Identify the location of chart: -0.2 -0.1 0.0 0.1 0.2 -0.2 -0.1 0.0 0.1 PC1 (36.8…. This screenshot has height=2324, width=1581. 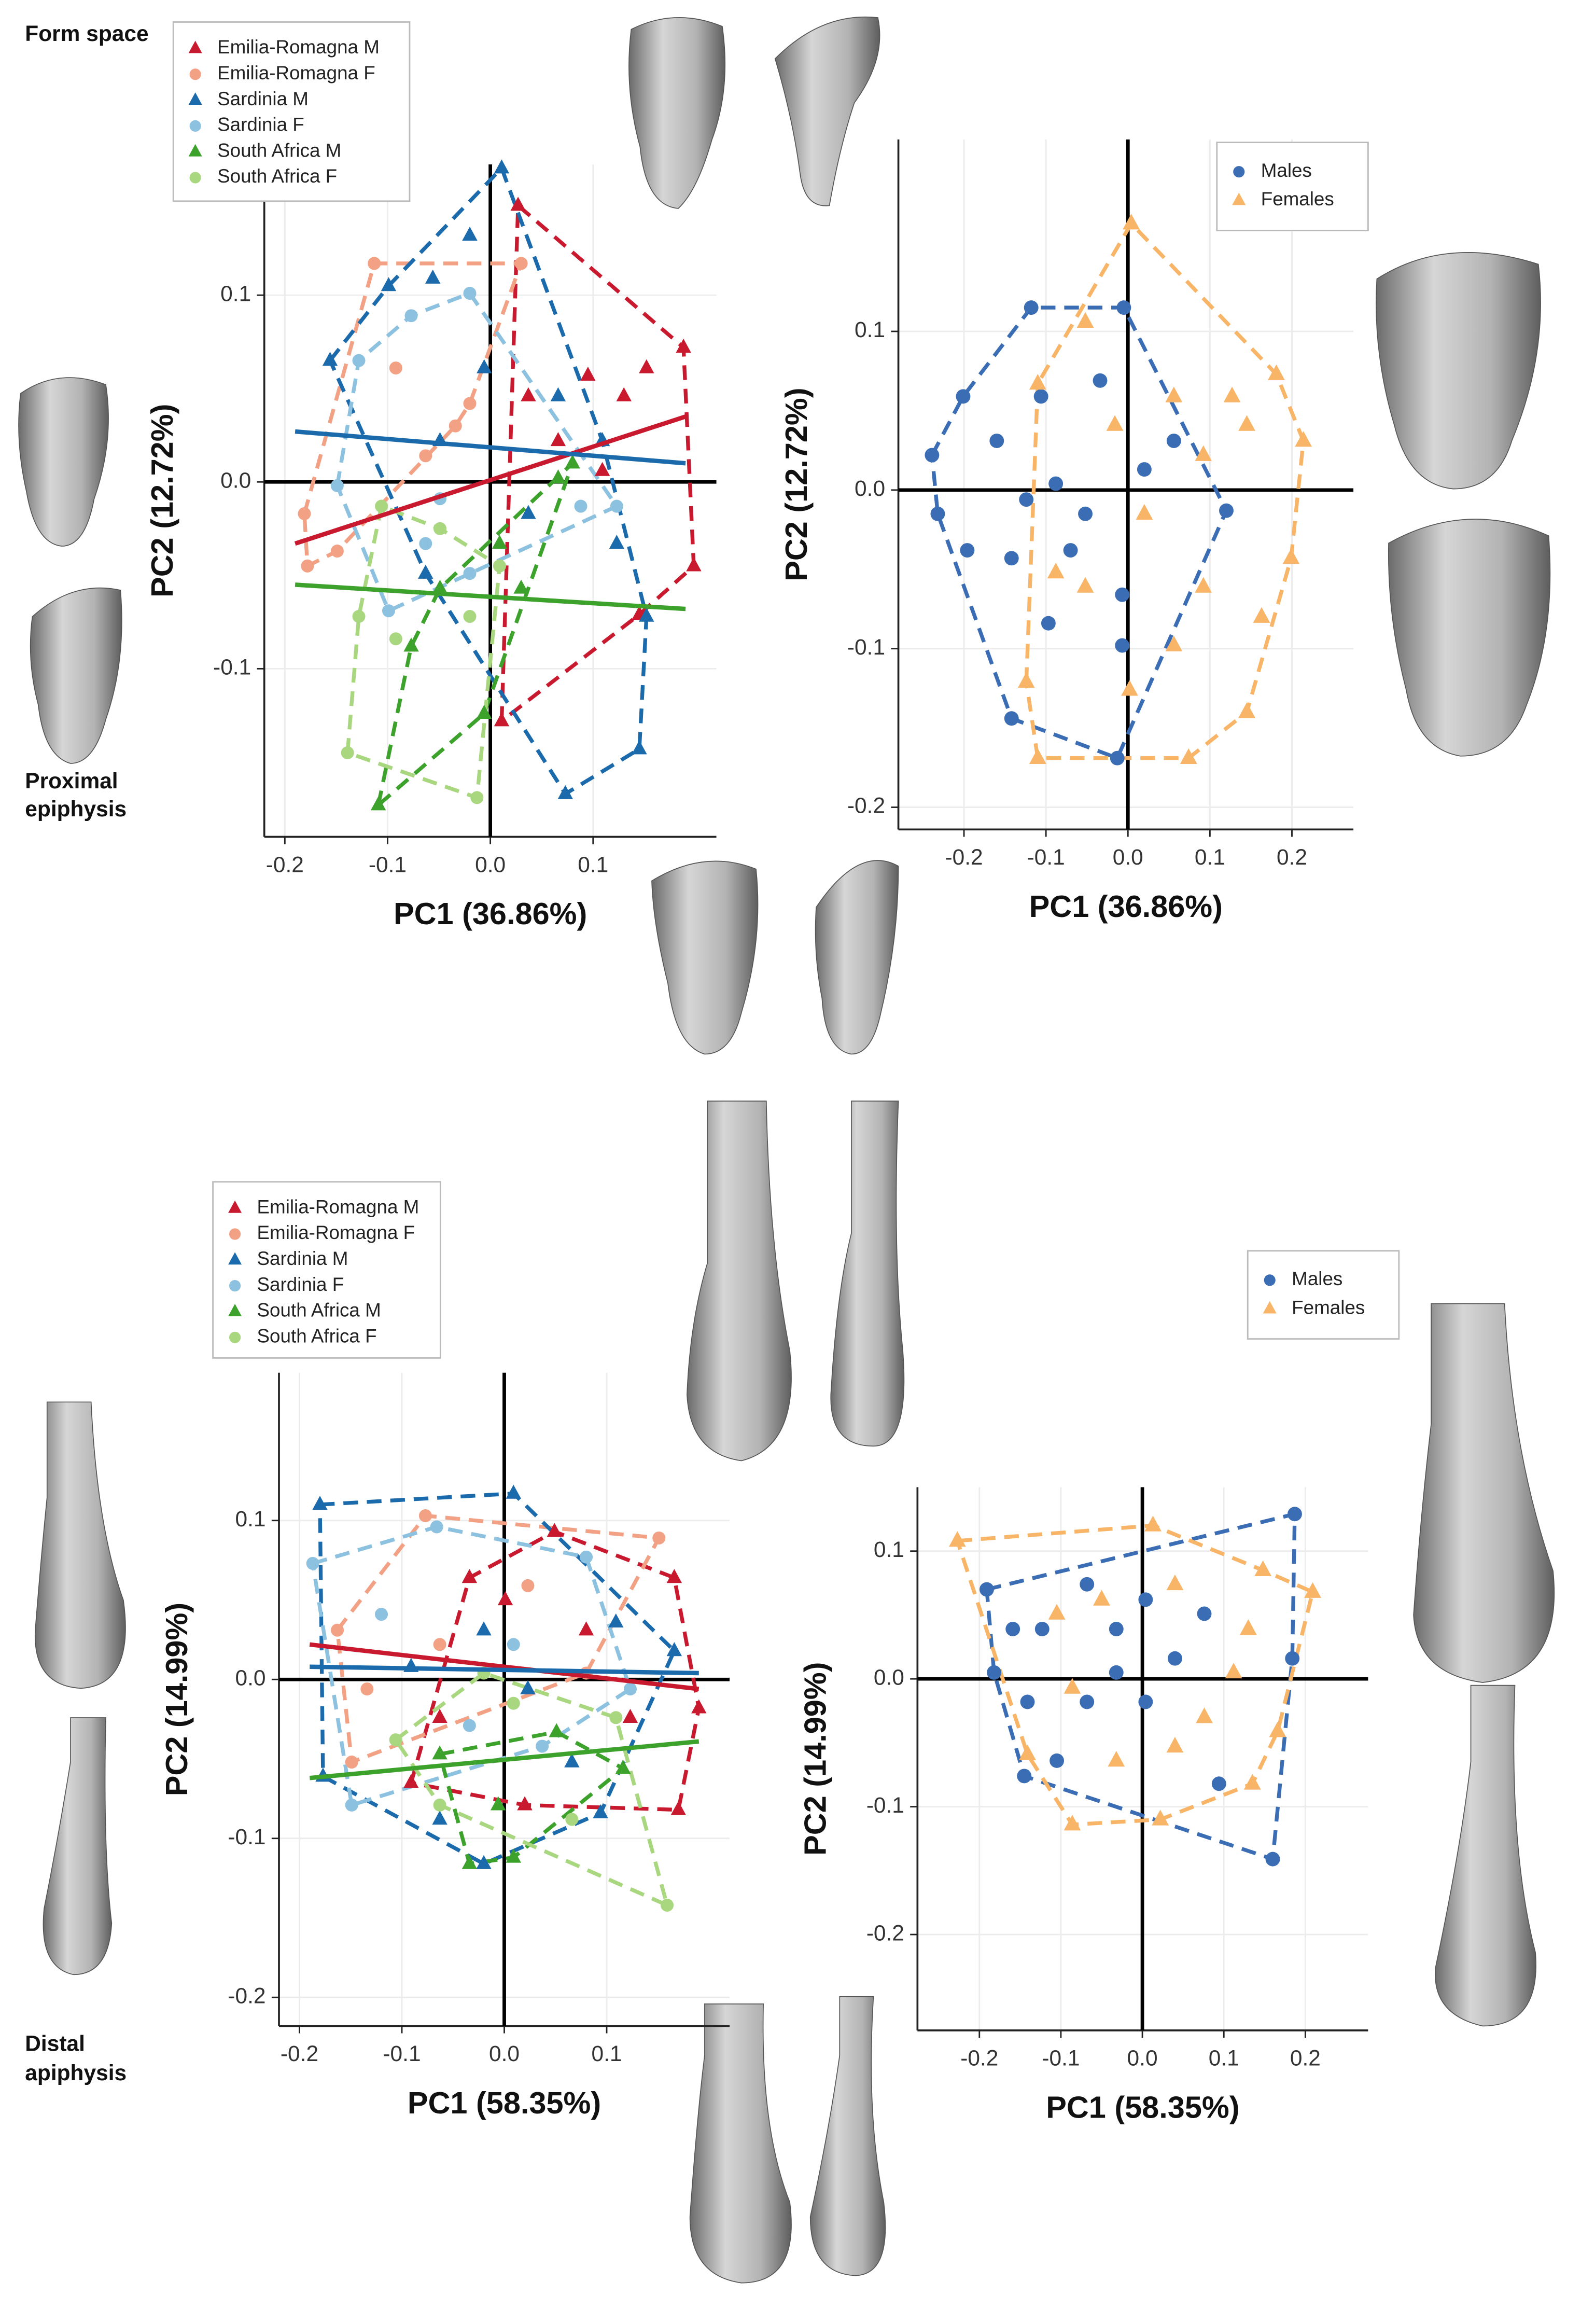
(1074, 531).